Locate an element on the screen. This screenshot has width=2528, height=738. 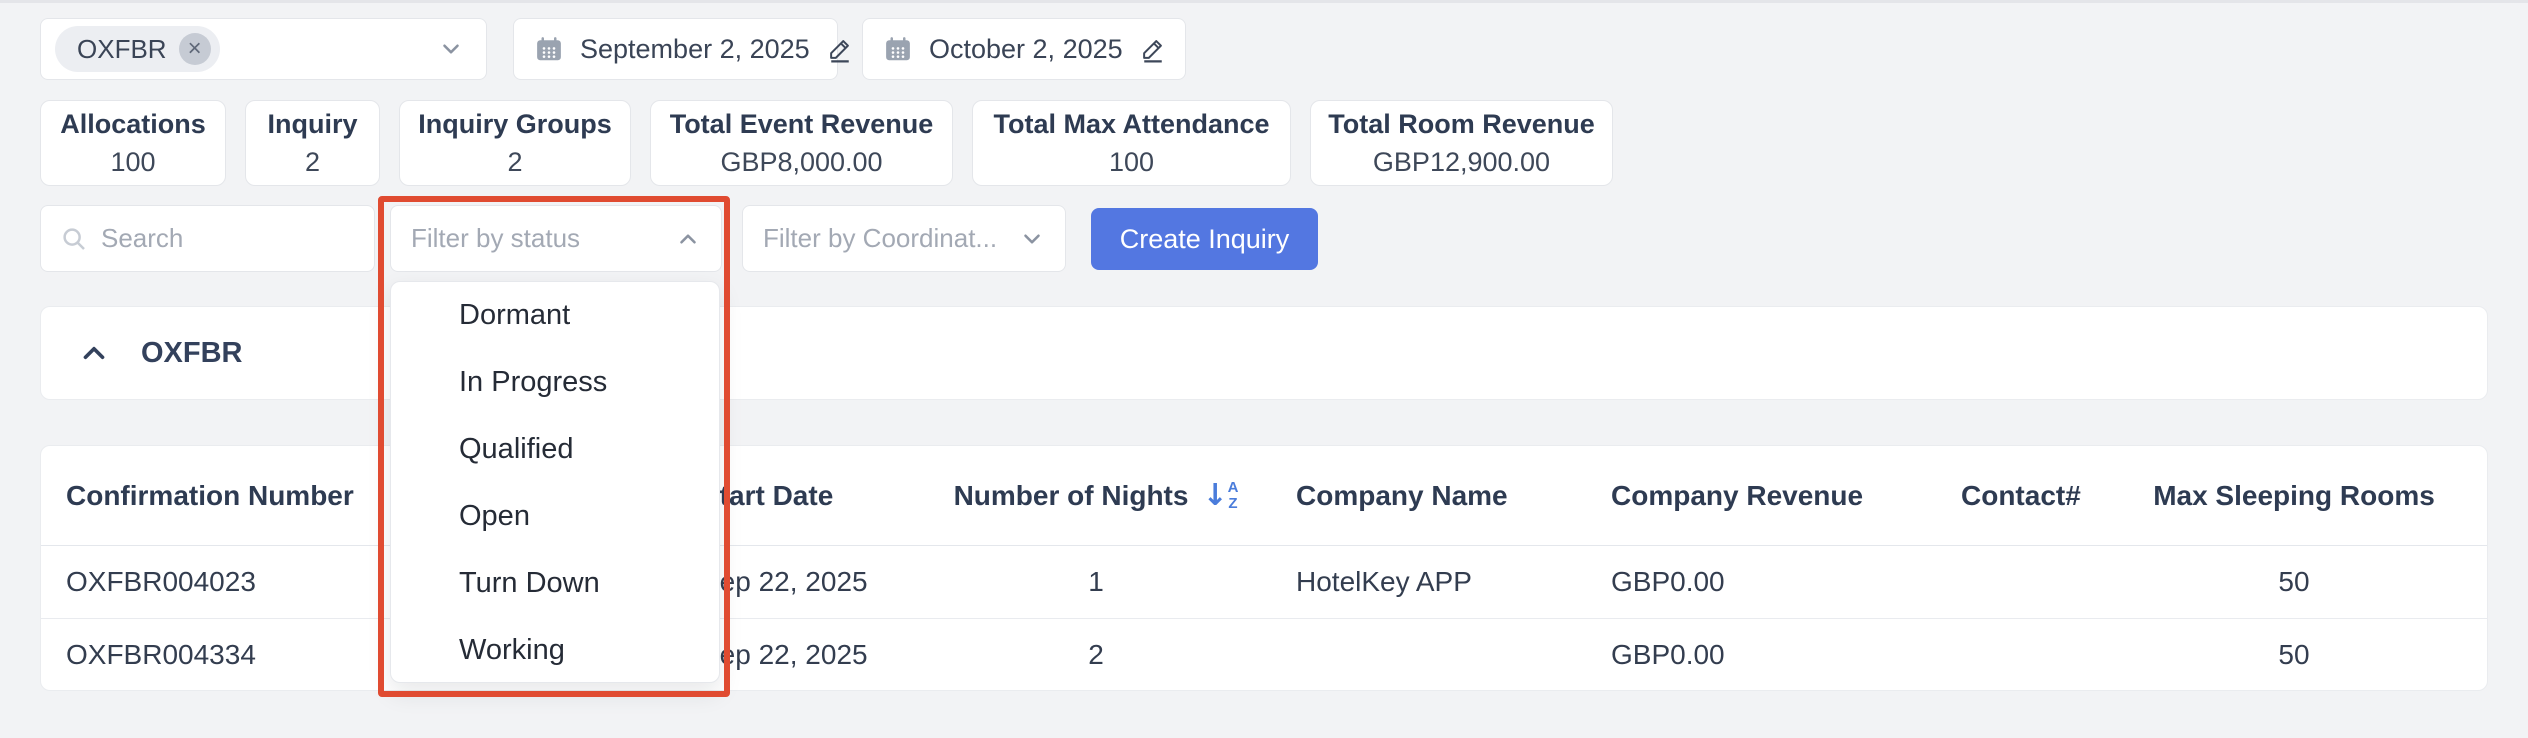
column-header-confirmation-number: Confirmation Number is located at coordinates (210, 495).